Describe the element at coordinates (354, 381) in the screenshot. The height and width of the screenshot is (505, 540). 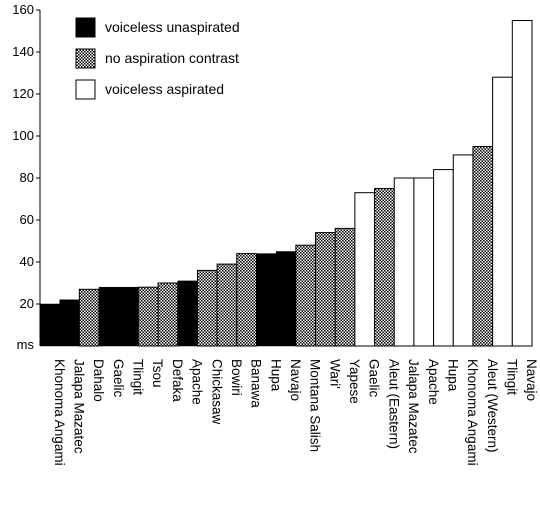
I see `category-label-15: Yapese` at that location.